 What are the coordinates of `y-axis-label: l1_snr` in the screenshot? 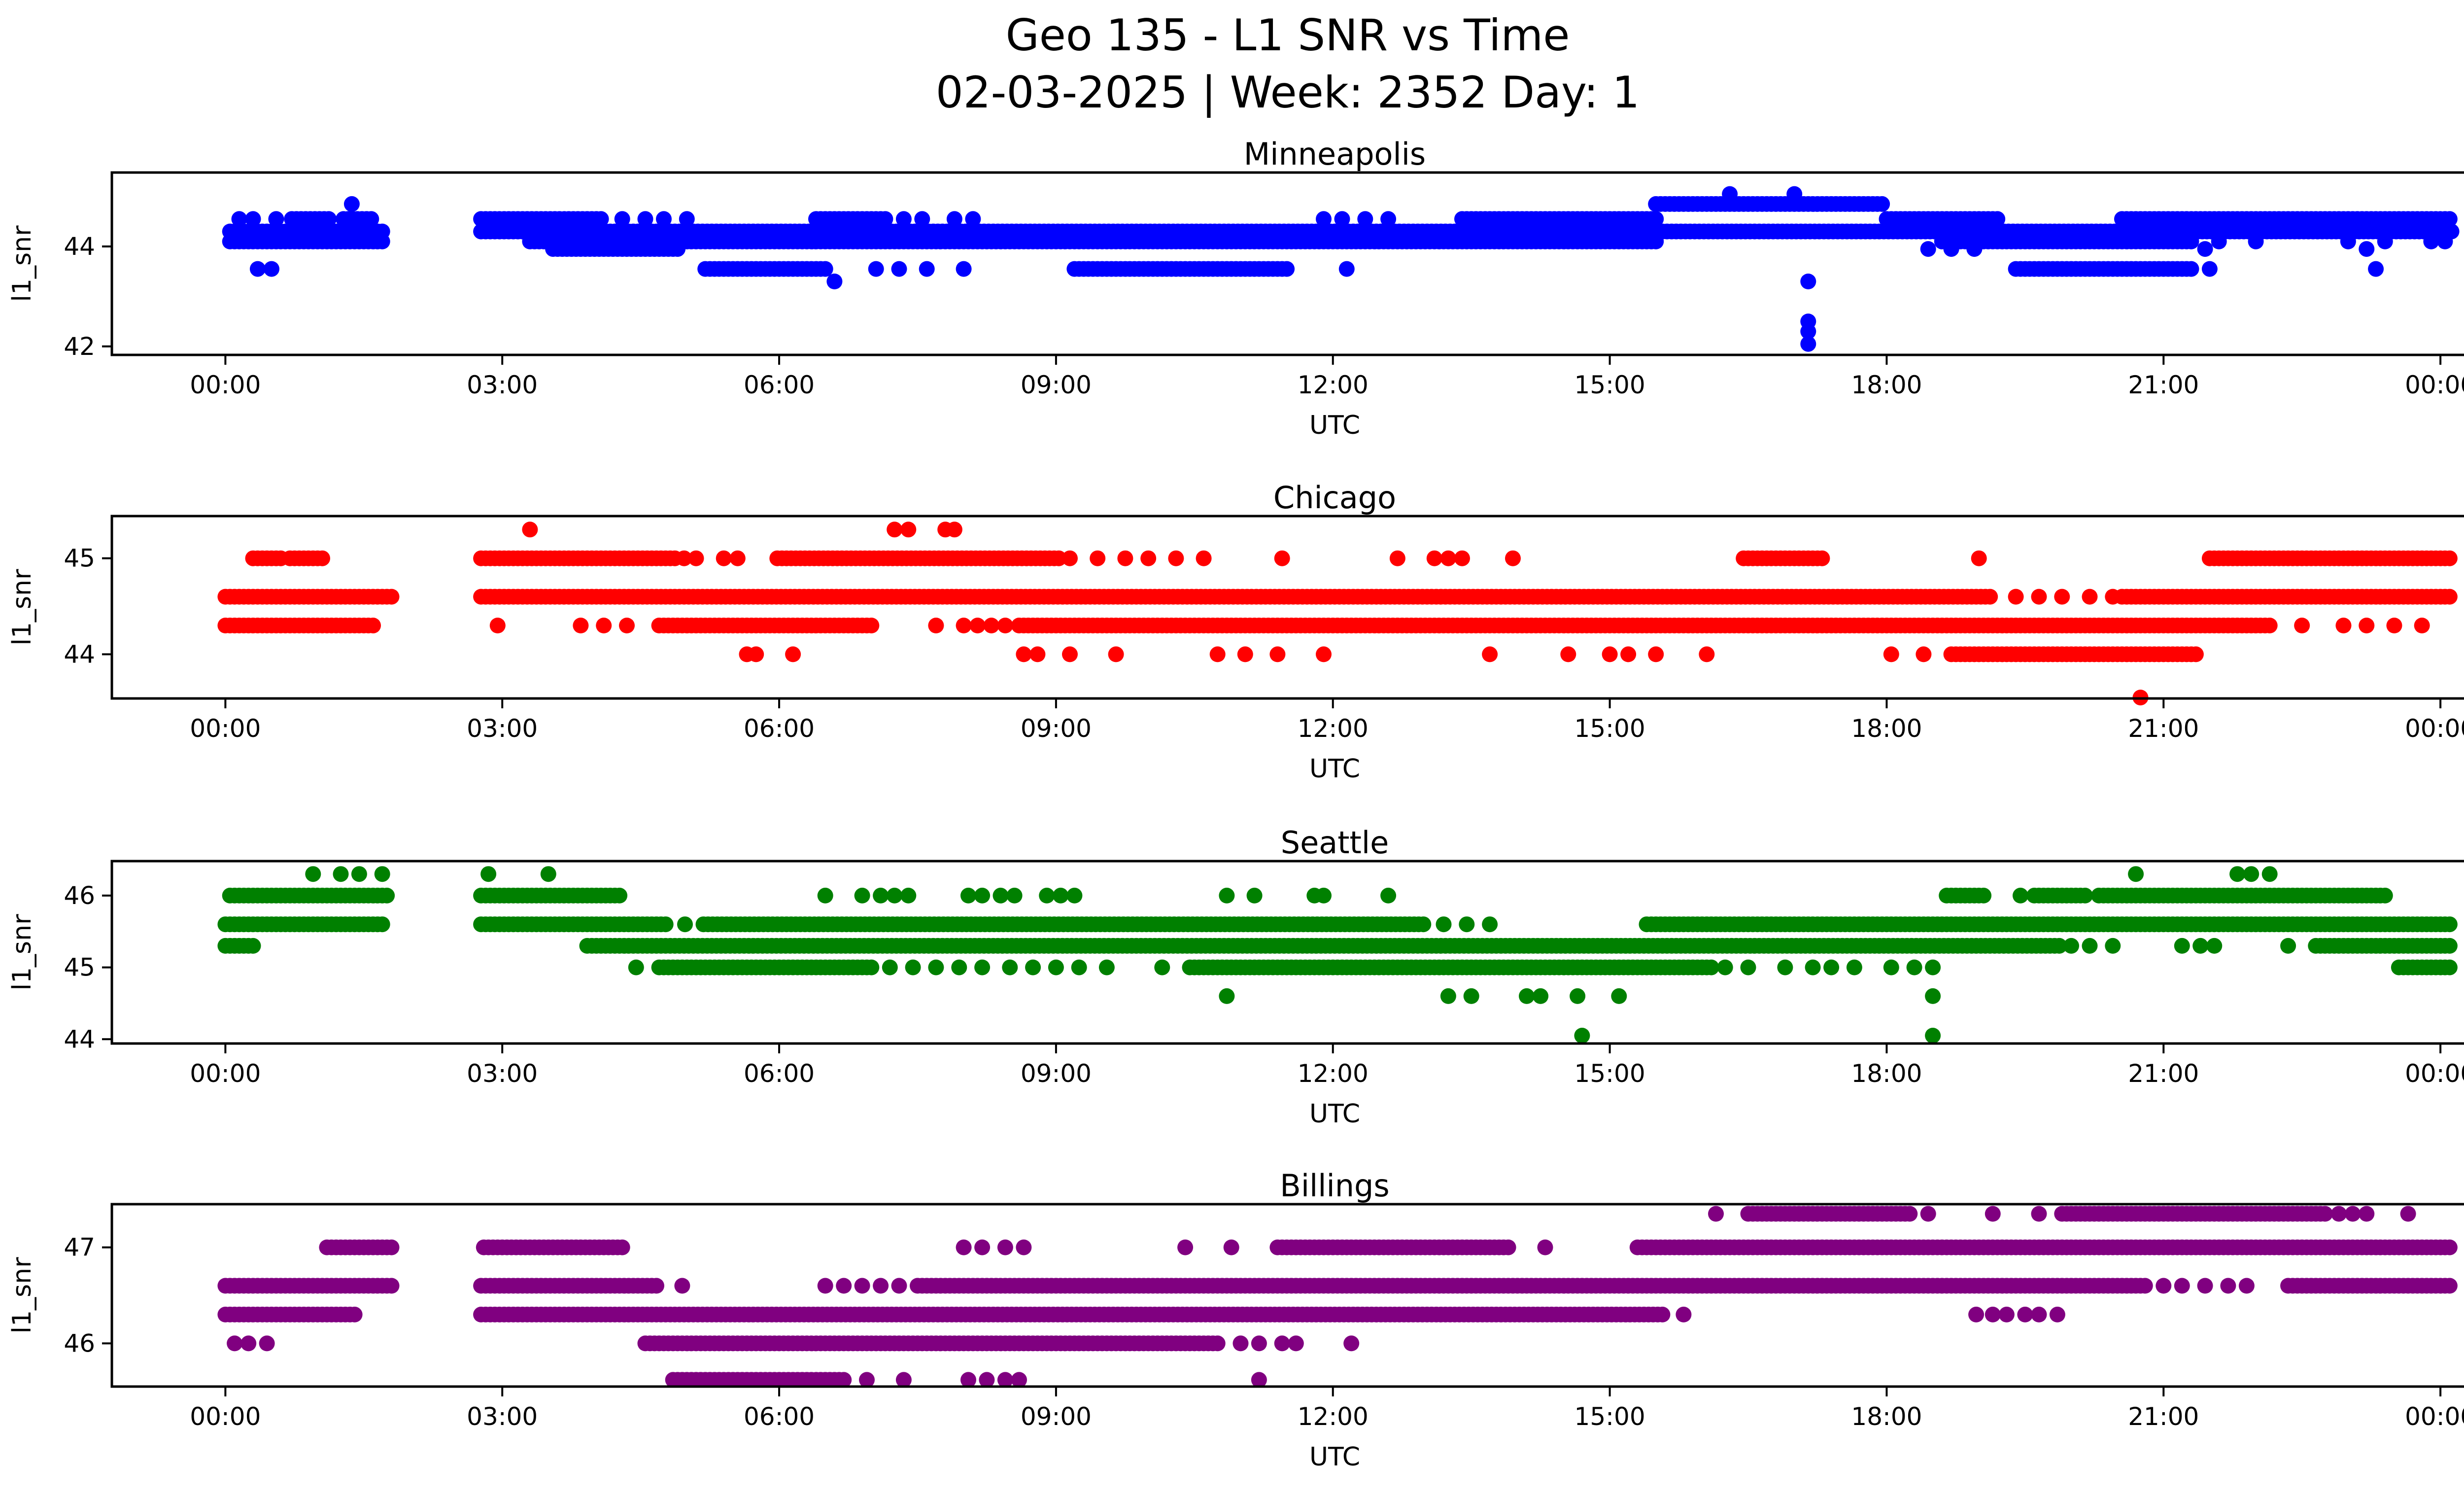 It's located at (22, 607).